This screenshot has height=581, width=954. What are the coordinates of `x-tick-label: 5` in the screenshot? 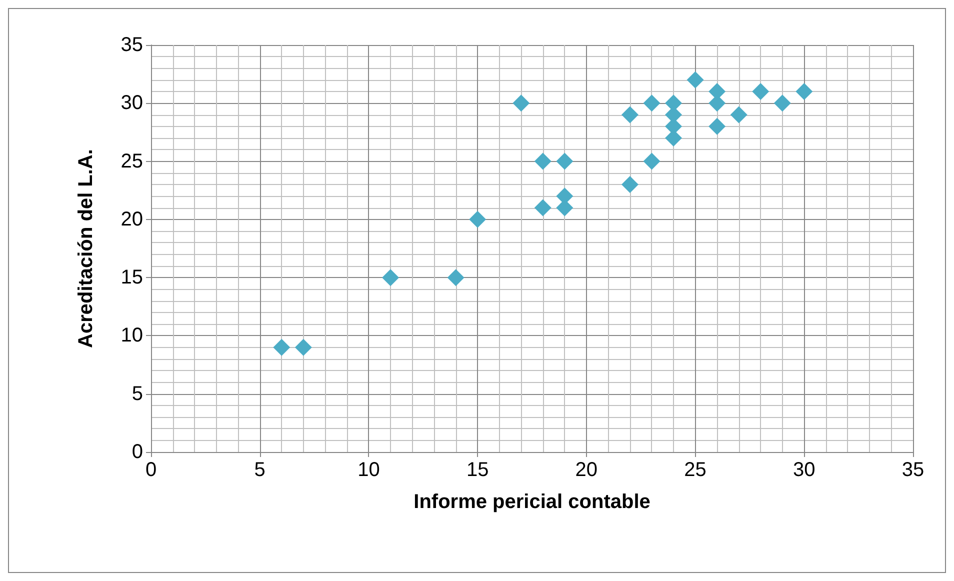 It's located at (260, 470).